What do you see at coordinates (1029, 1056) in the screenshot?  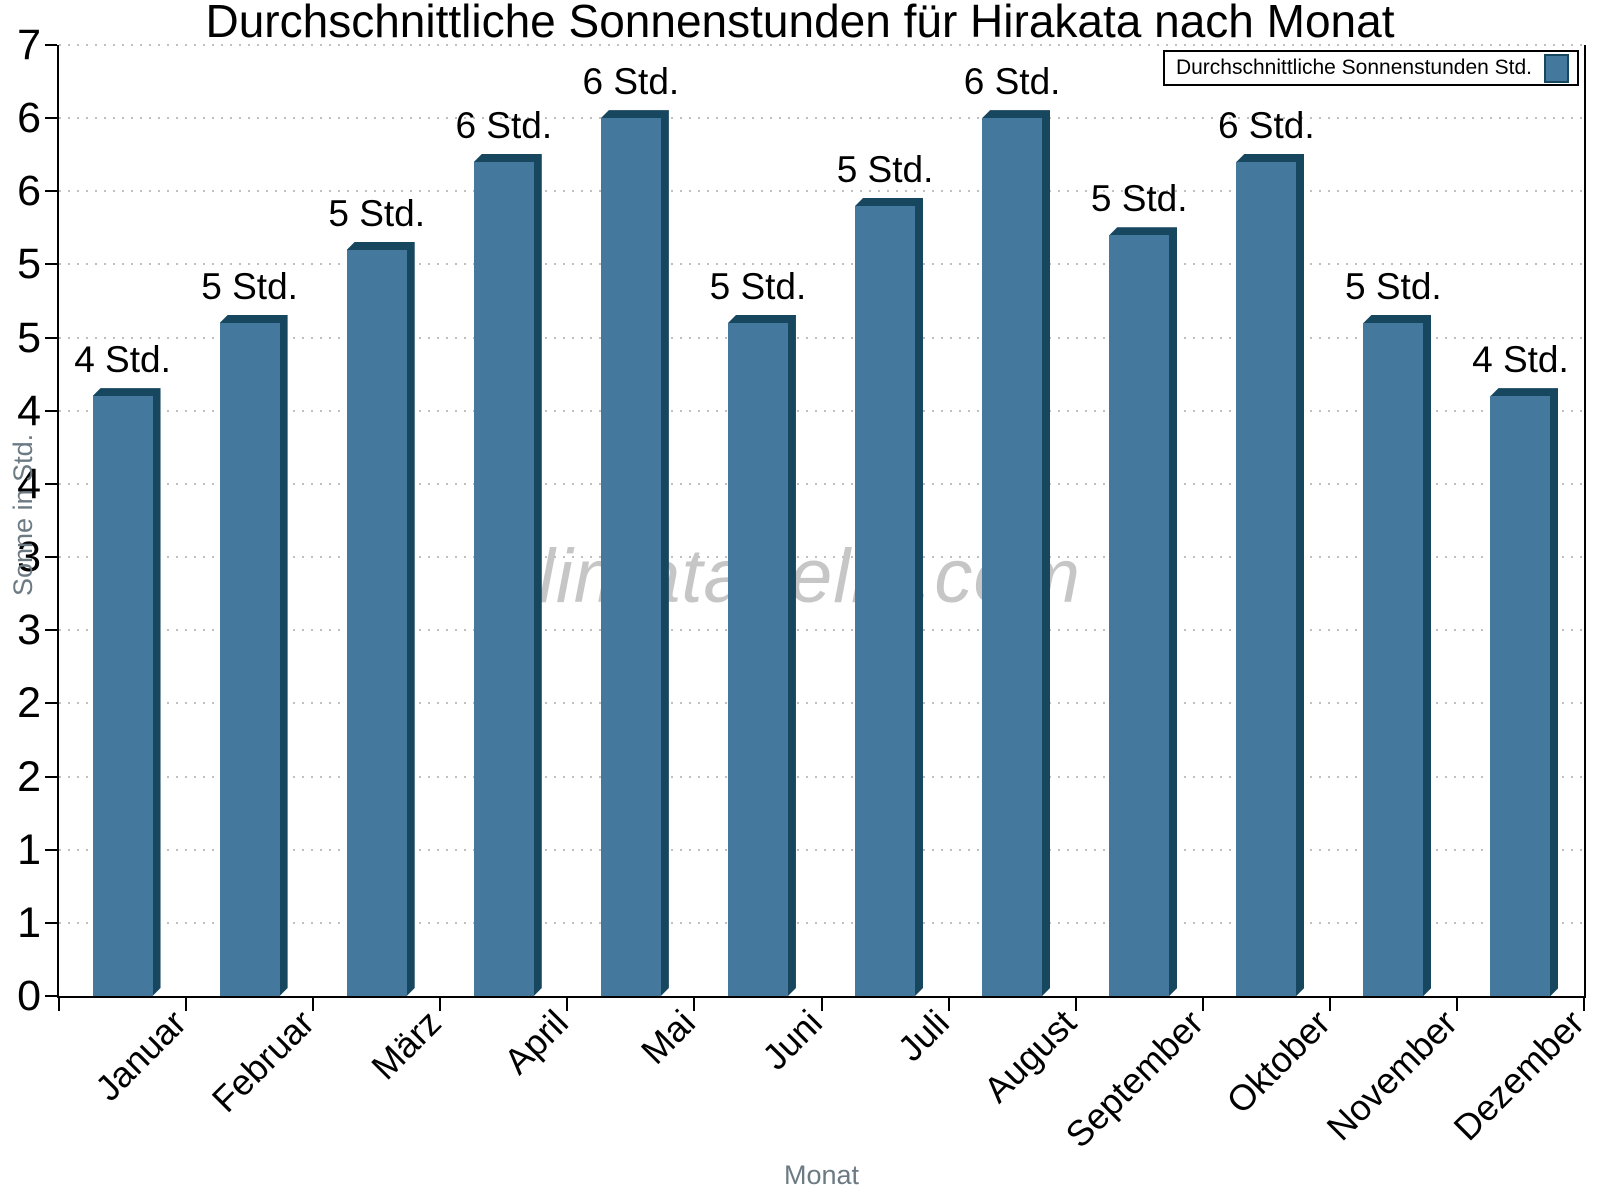 I see `x-tick-label: August` at bounding box center [1029, 1056].